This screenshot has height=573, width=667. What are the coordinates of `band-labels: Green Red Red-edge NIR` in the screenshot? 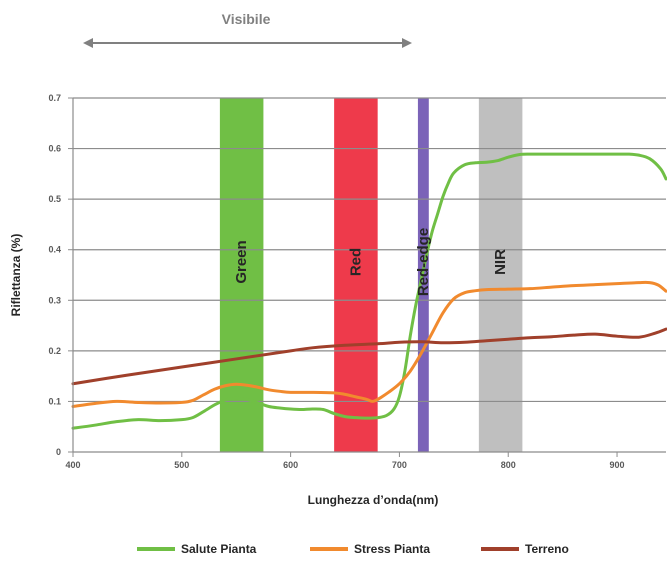 It's located at (371, 262).